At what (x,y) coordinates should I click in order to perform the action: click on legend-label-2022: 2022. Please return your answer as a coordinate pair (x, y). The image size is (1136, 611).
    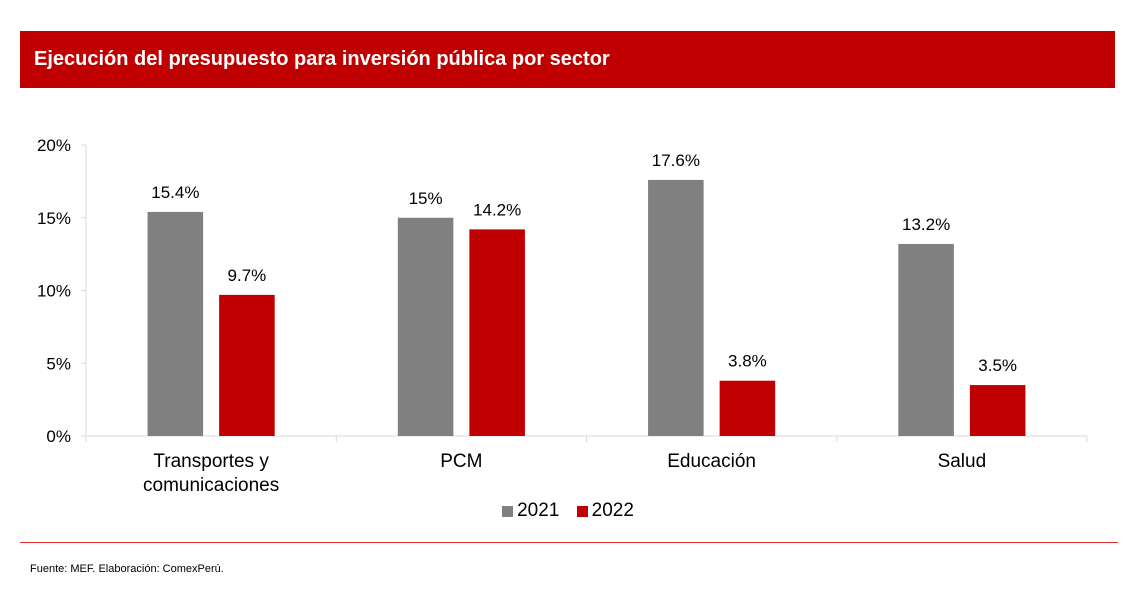
    Looking at the image, I should click on (612, 510).